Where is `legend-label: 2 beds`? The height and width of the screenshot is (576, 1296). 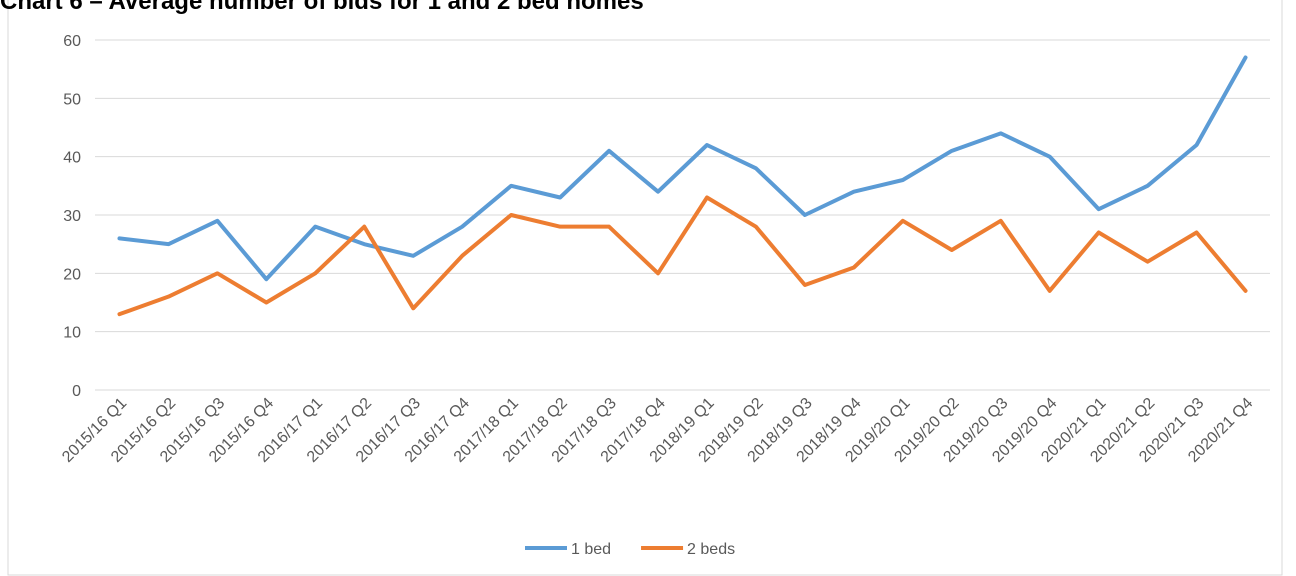
legend-label: 2 beds is located at coordinates (711, 549).